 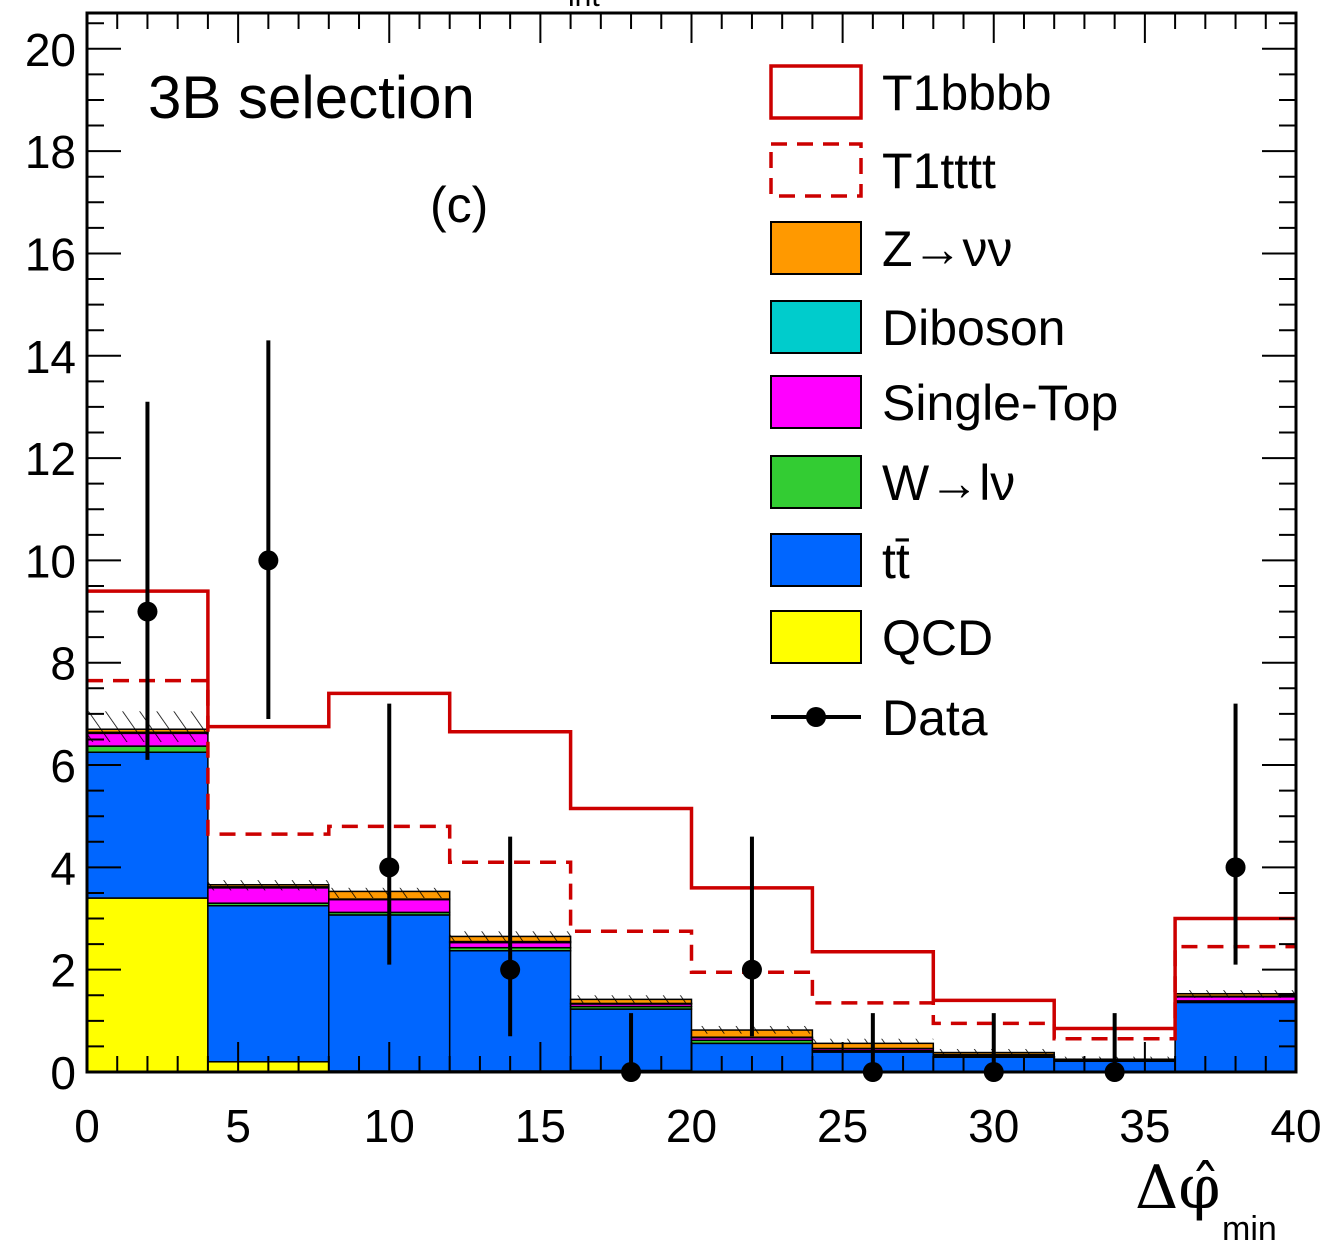 I want to click on y-tick-label-10: 20, so click(x=50, y=50).